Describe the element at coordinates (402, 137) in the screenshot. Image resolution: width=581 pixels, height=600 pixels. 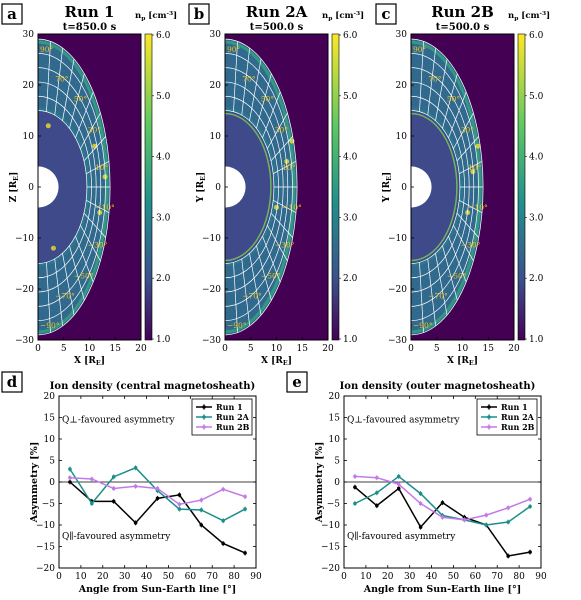
I see `y-tick-label: 10` at that location.